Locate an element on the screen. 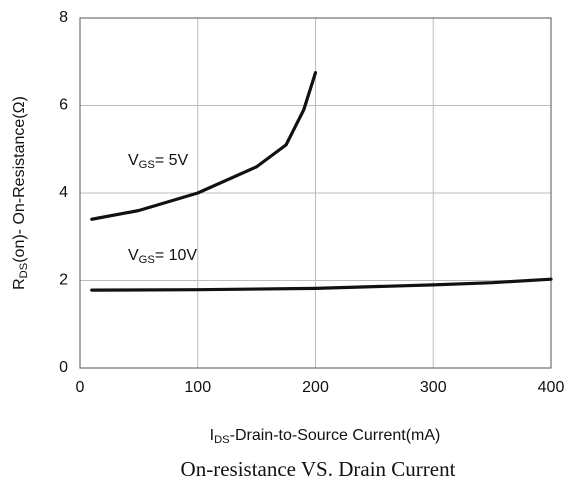 The image size is (566, 489). y-tick-label: 8 is located at coordinates (63, 17).